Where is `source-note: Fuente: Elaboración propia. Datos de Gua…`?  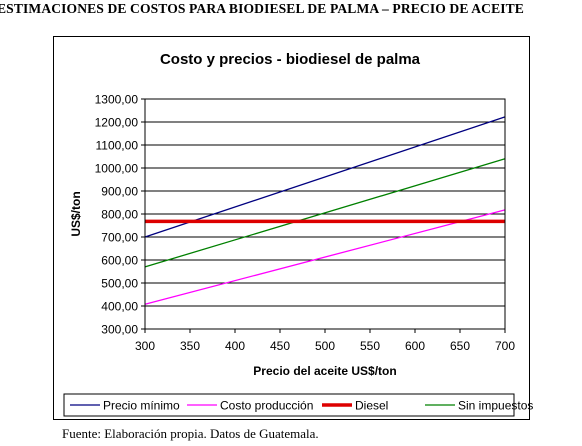
source-note: Fuente: Elaboración propia. Datos de Gua… is located at coordinates (190, 433).